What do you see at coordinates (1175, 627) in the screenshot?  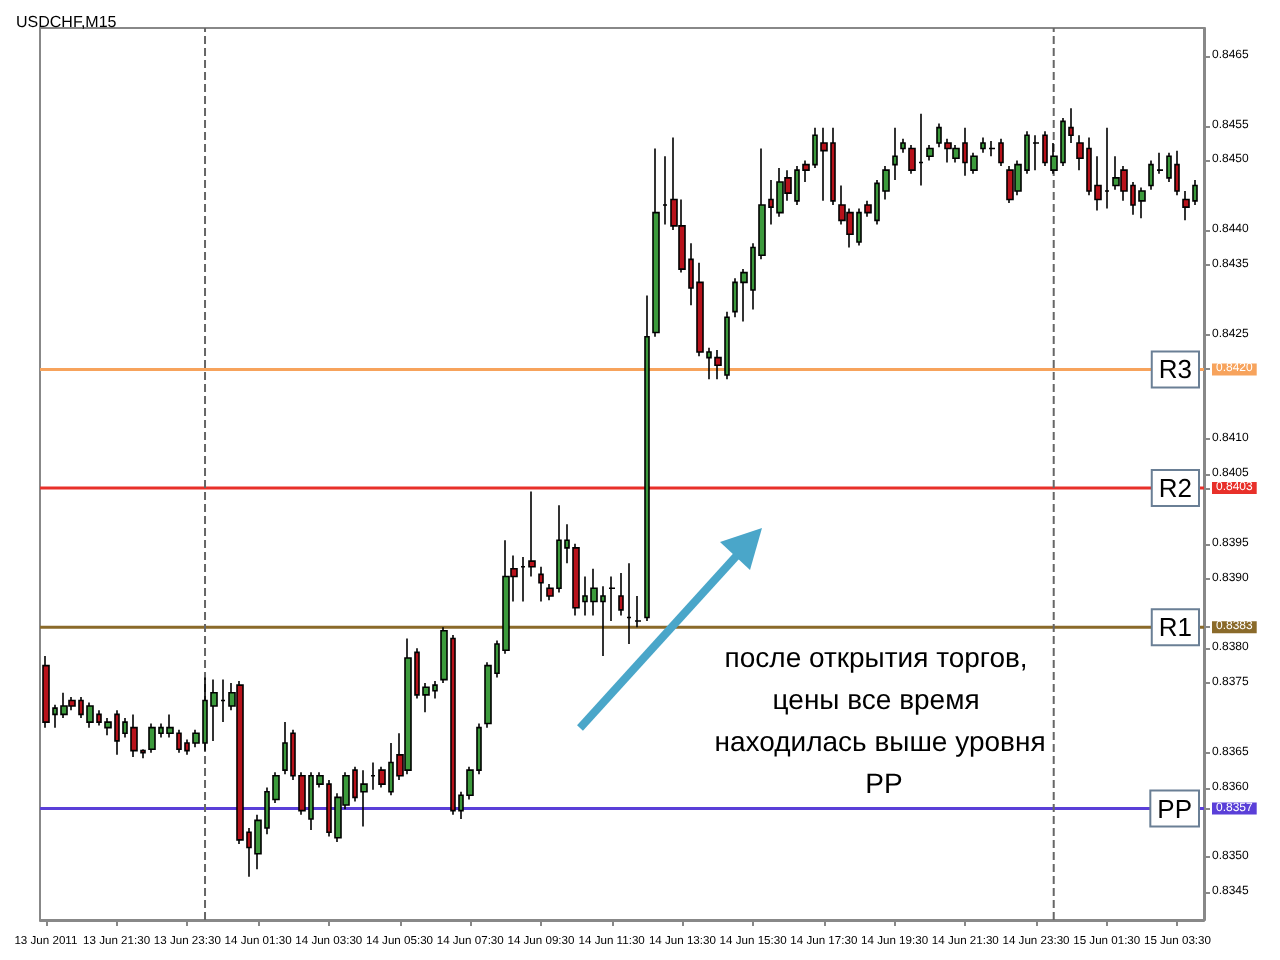 I see `ref-line-label: R1` at bounding box center [1175, 627].